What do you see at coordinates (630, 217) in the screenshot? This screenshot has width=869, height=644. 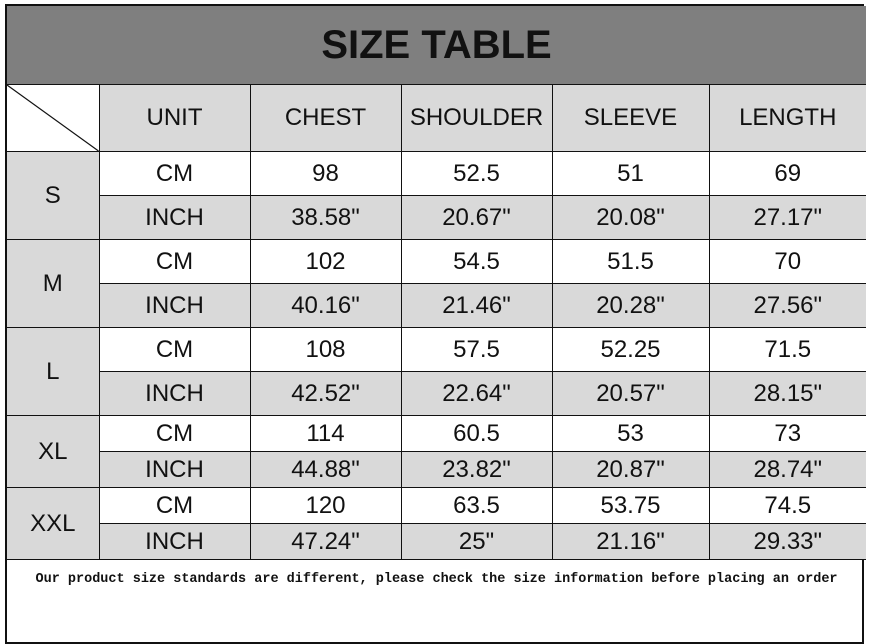 I see `cell-sleeve: 20.08"` at bounding box center [630, 217].